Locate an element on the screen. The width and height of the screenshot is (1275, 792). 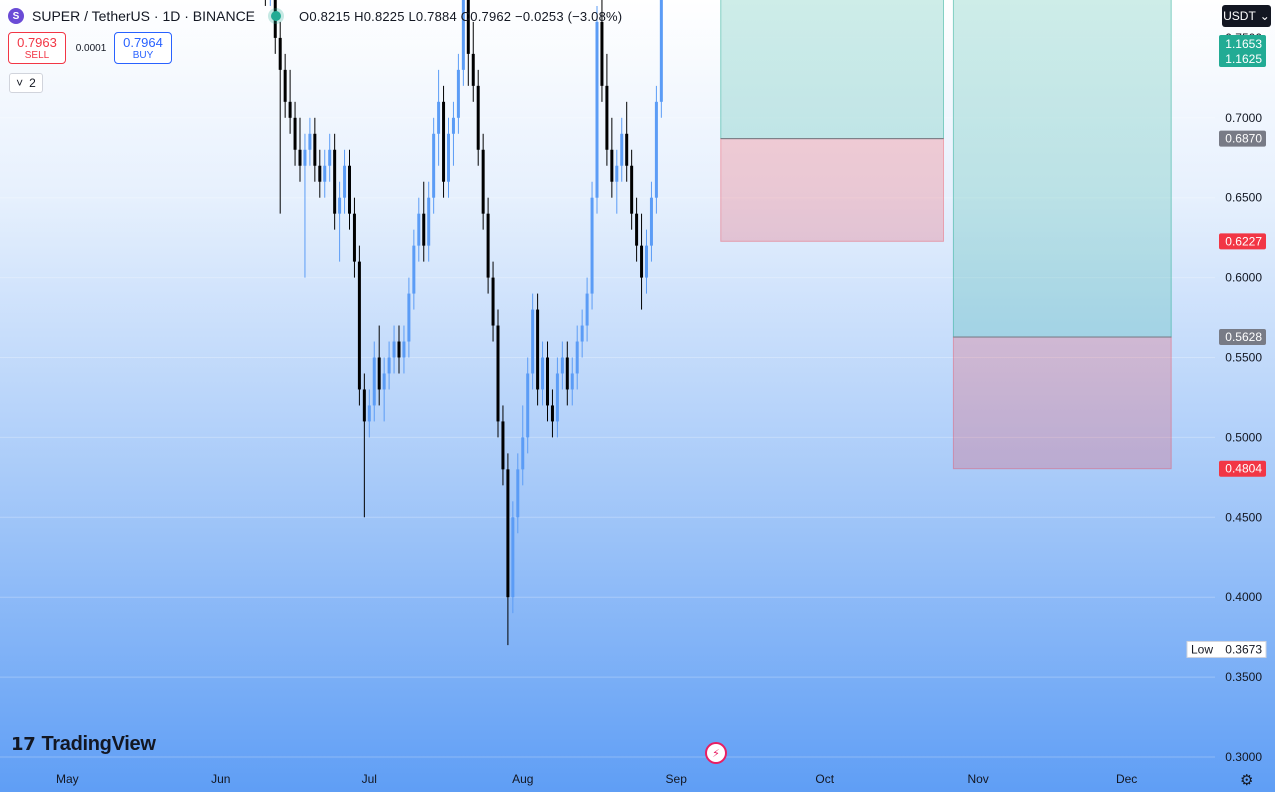
gear-icon: ⚙ is located at coordinates (1247, 780).